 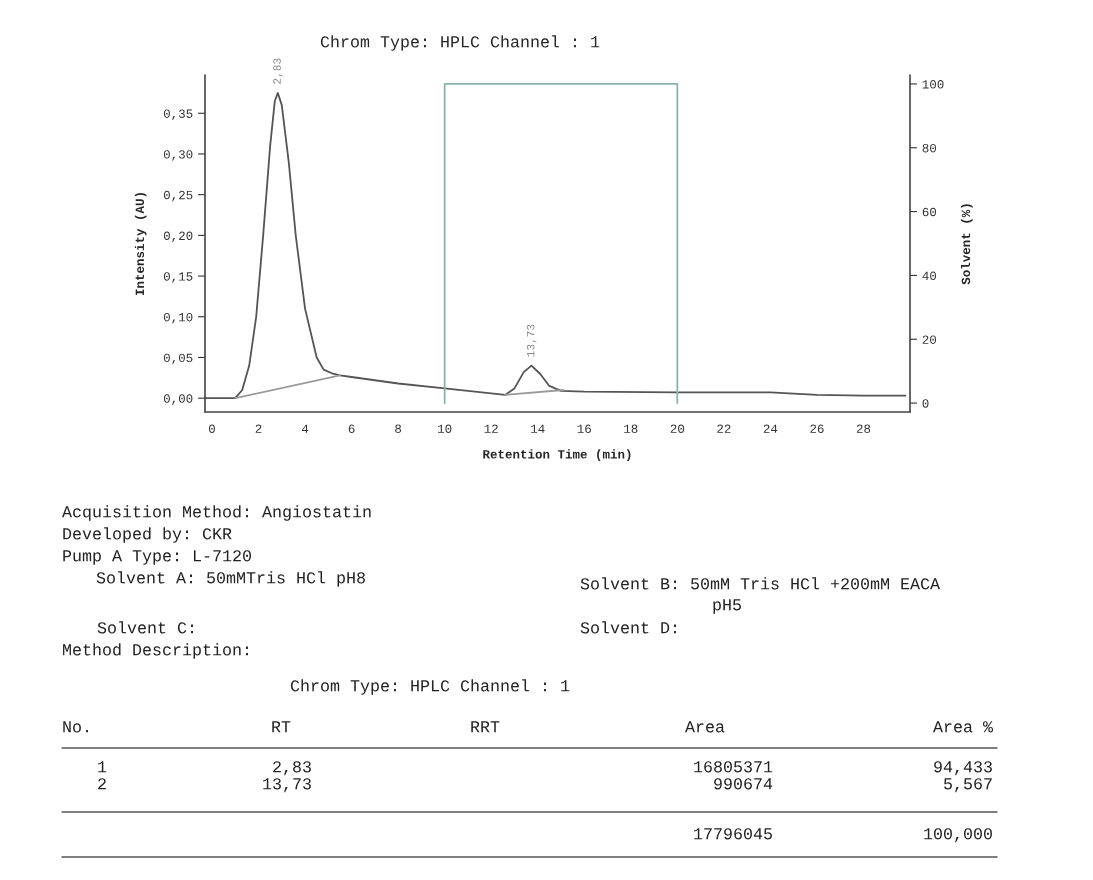 I want to click on x-tick-label: 10, so click(x=445, y=428).